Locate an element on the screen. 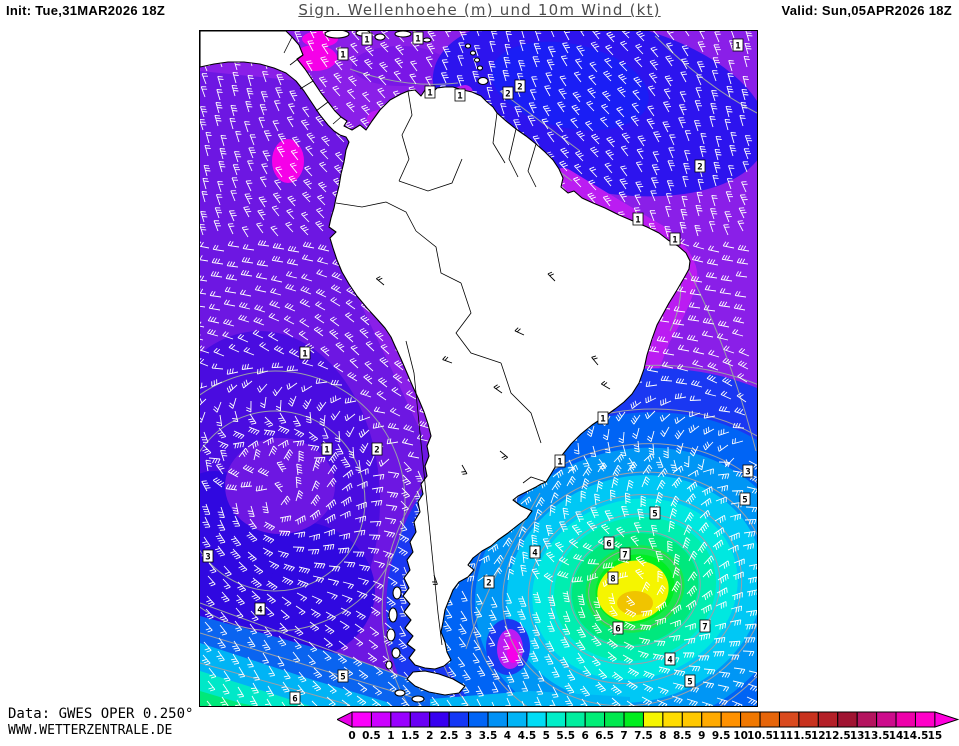  colorbar-tick-label: 5 is located at coordinates (546, 735).